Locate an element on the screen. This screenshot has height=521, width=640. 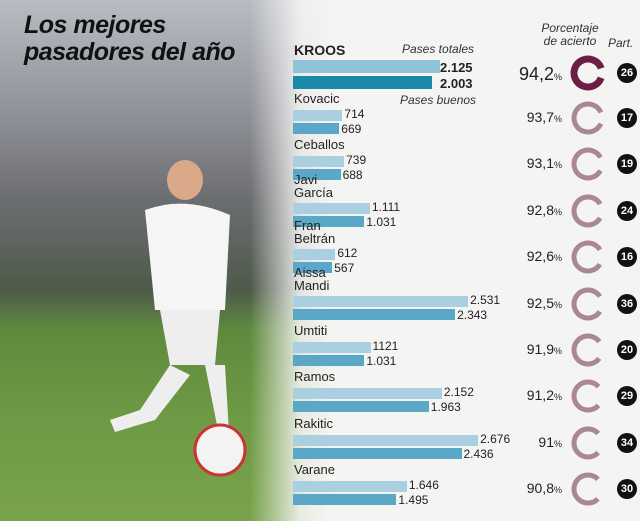
value-total: 1121 is located at coordinates (385, 346).